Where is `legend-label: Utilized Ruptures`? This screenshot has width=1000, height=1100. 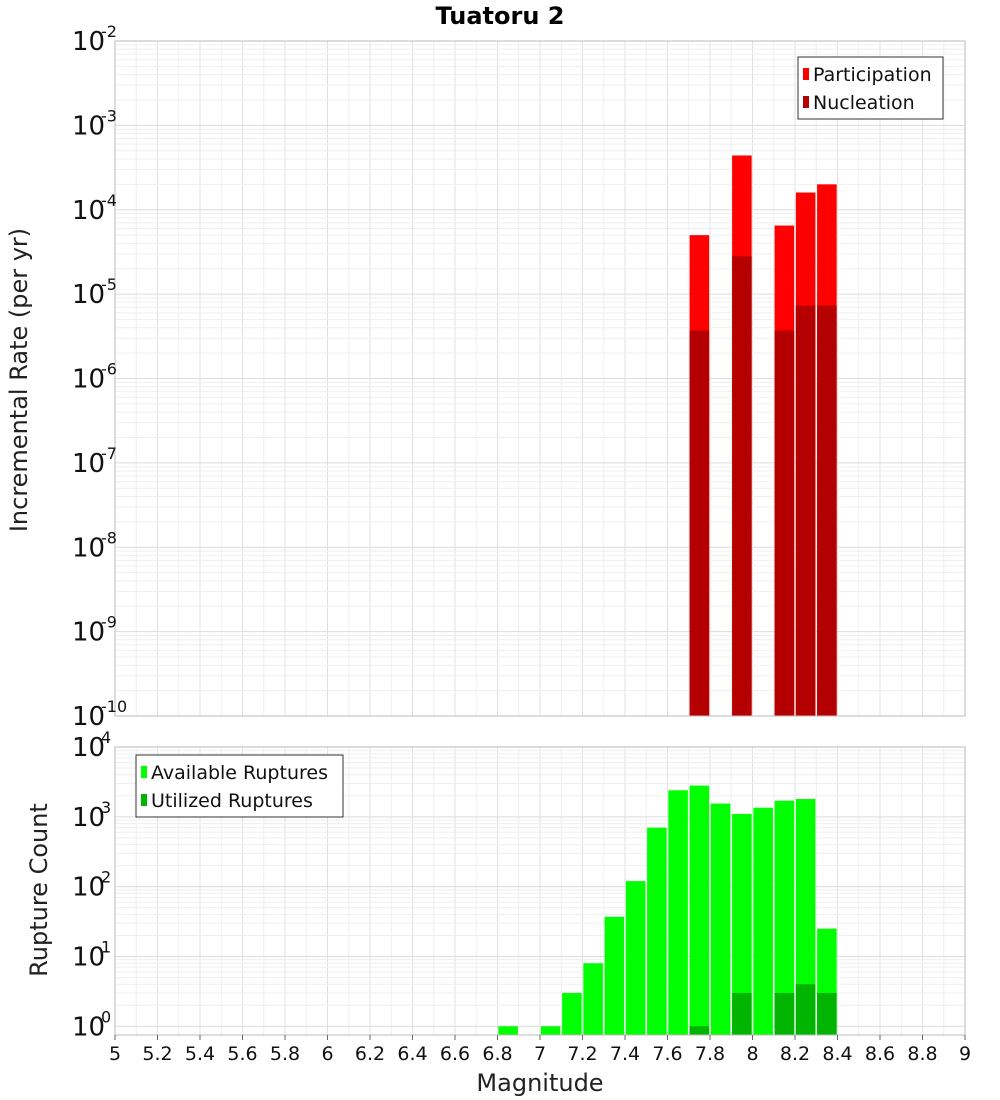 legend-label: Utilized Ruptures is located at coordinates (232, 801).